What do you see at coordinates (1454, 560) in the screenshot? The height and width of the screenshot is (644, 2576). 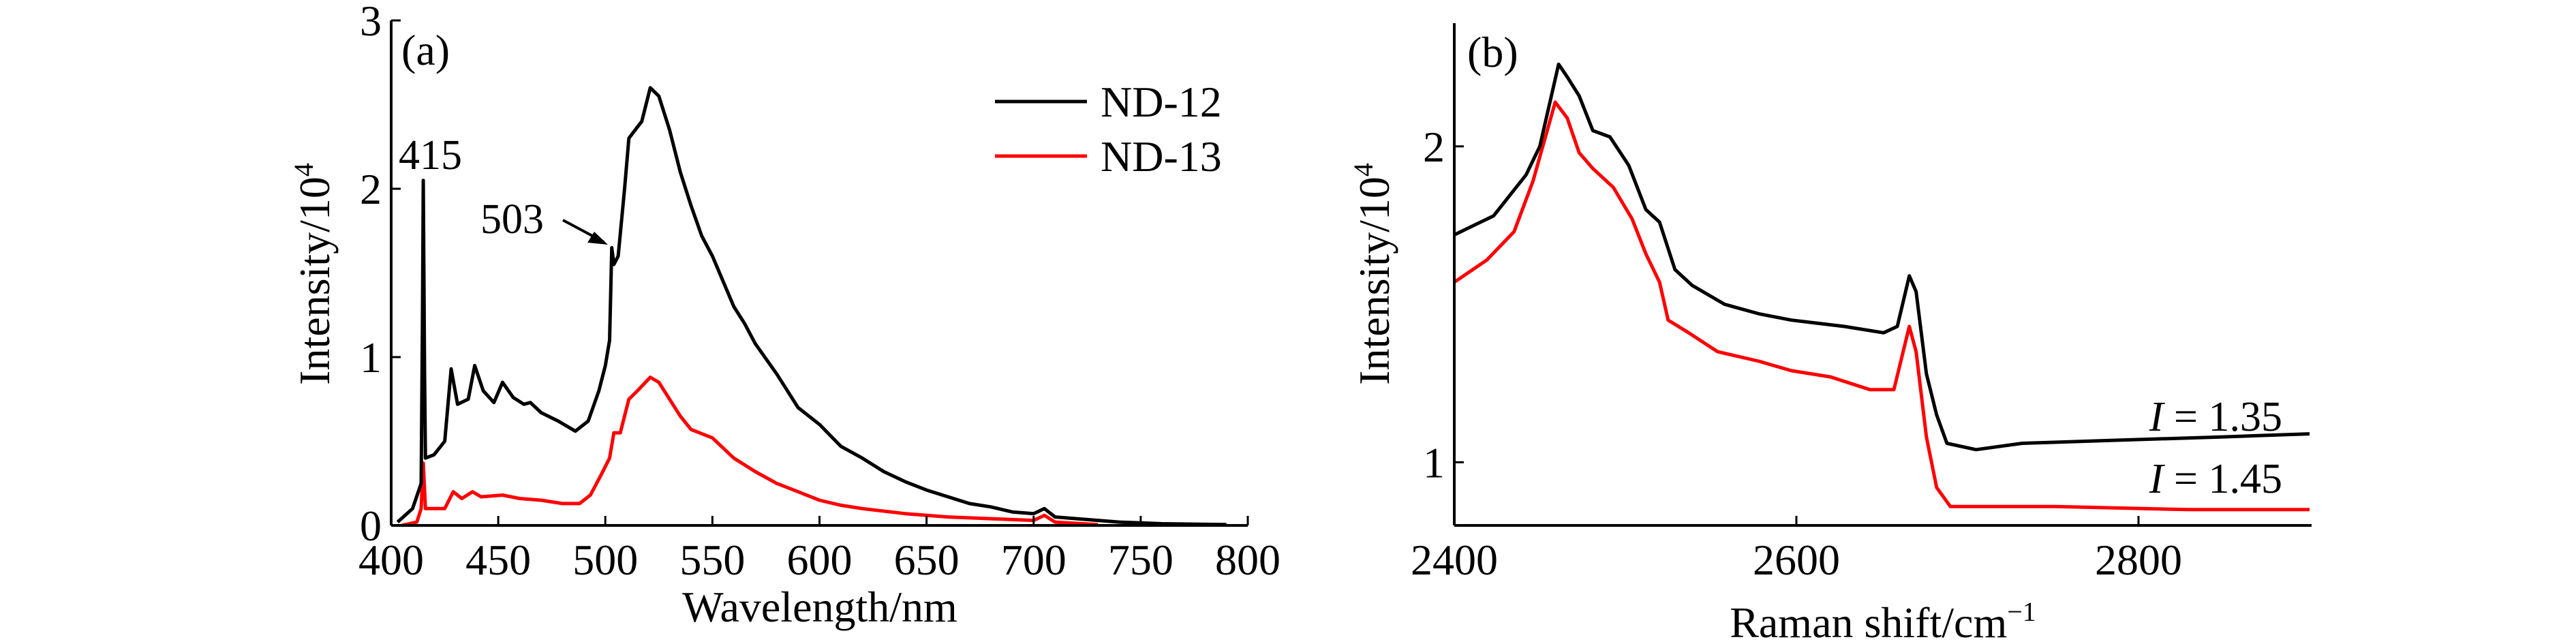 I see `x-tick-label: 2400` at bounding box center [1454, 560].